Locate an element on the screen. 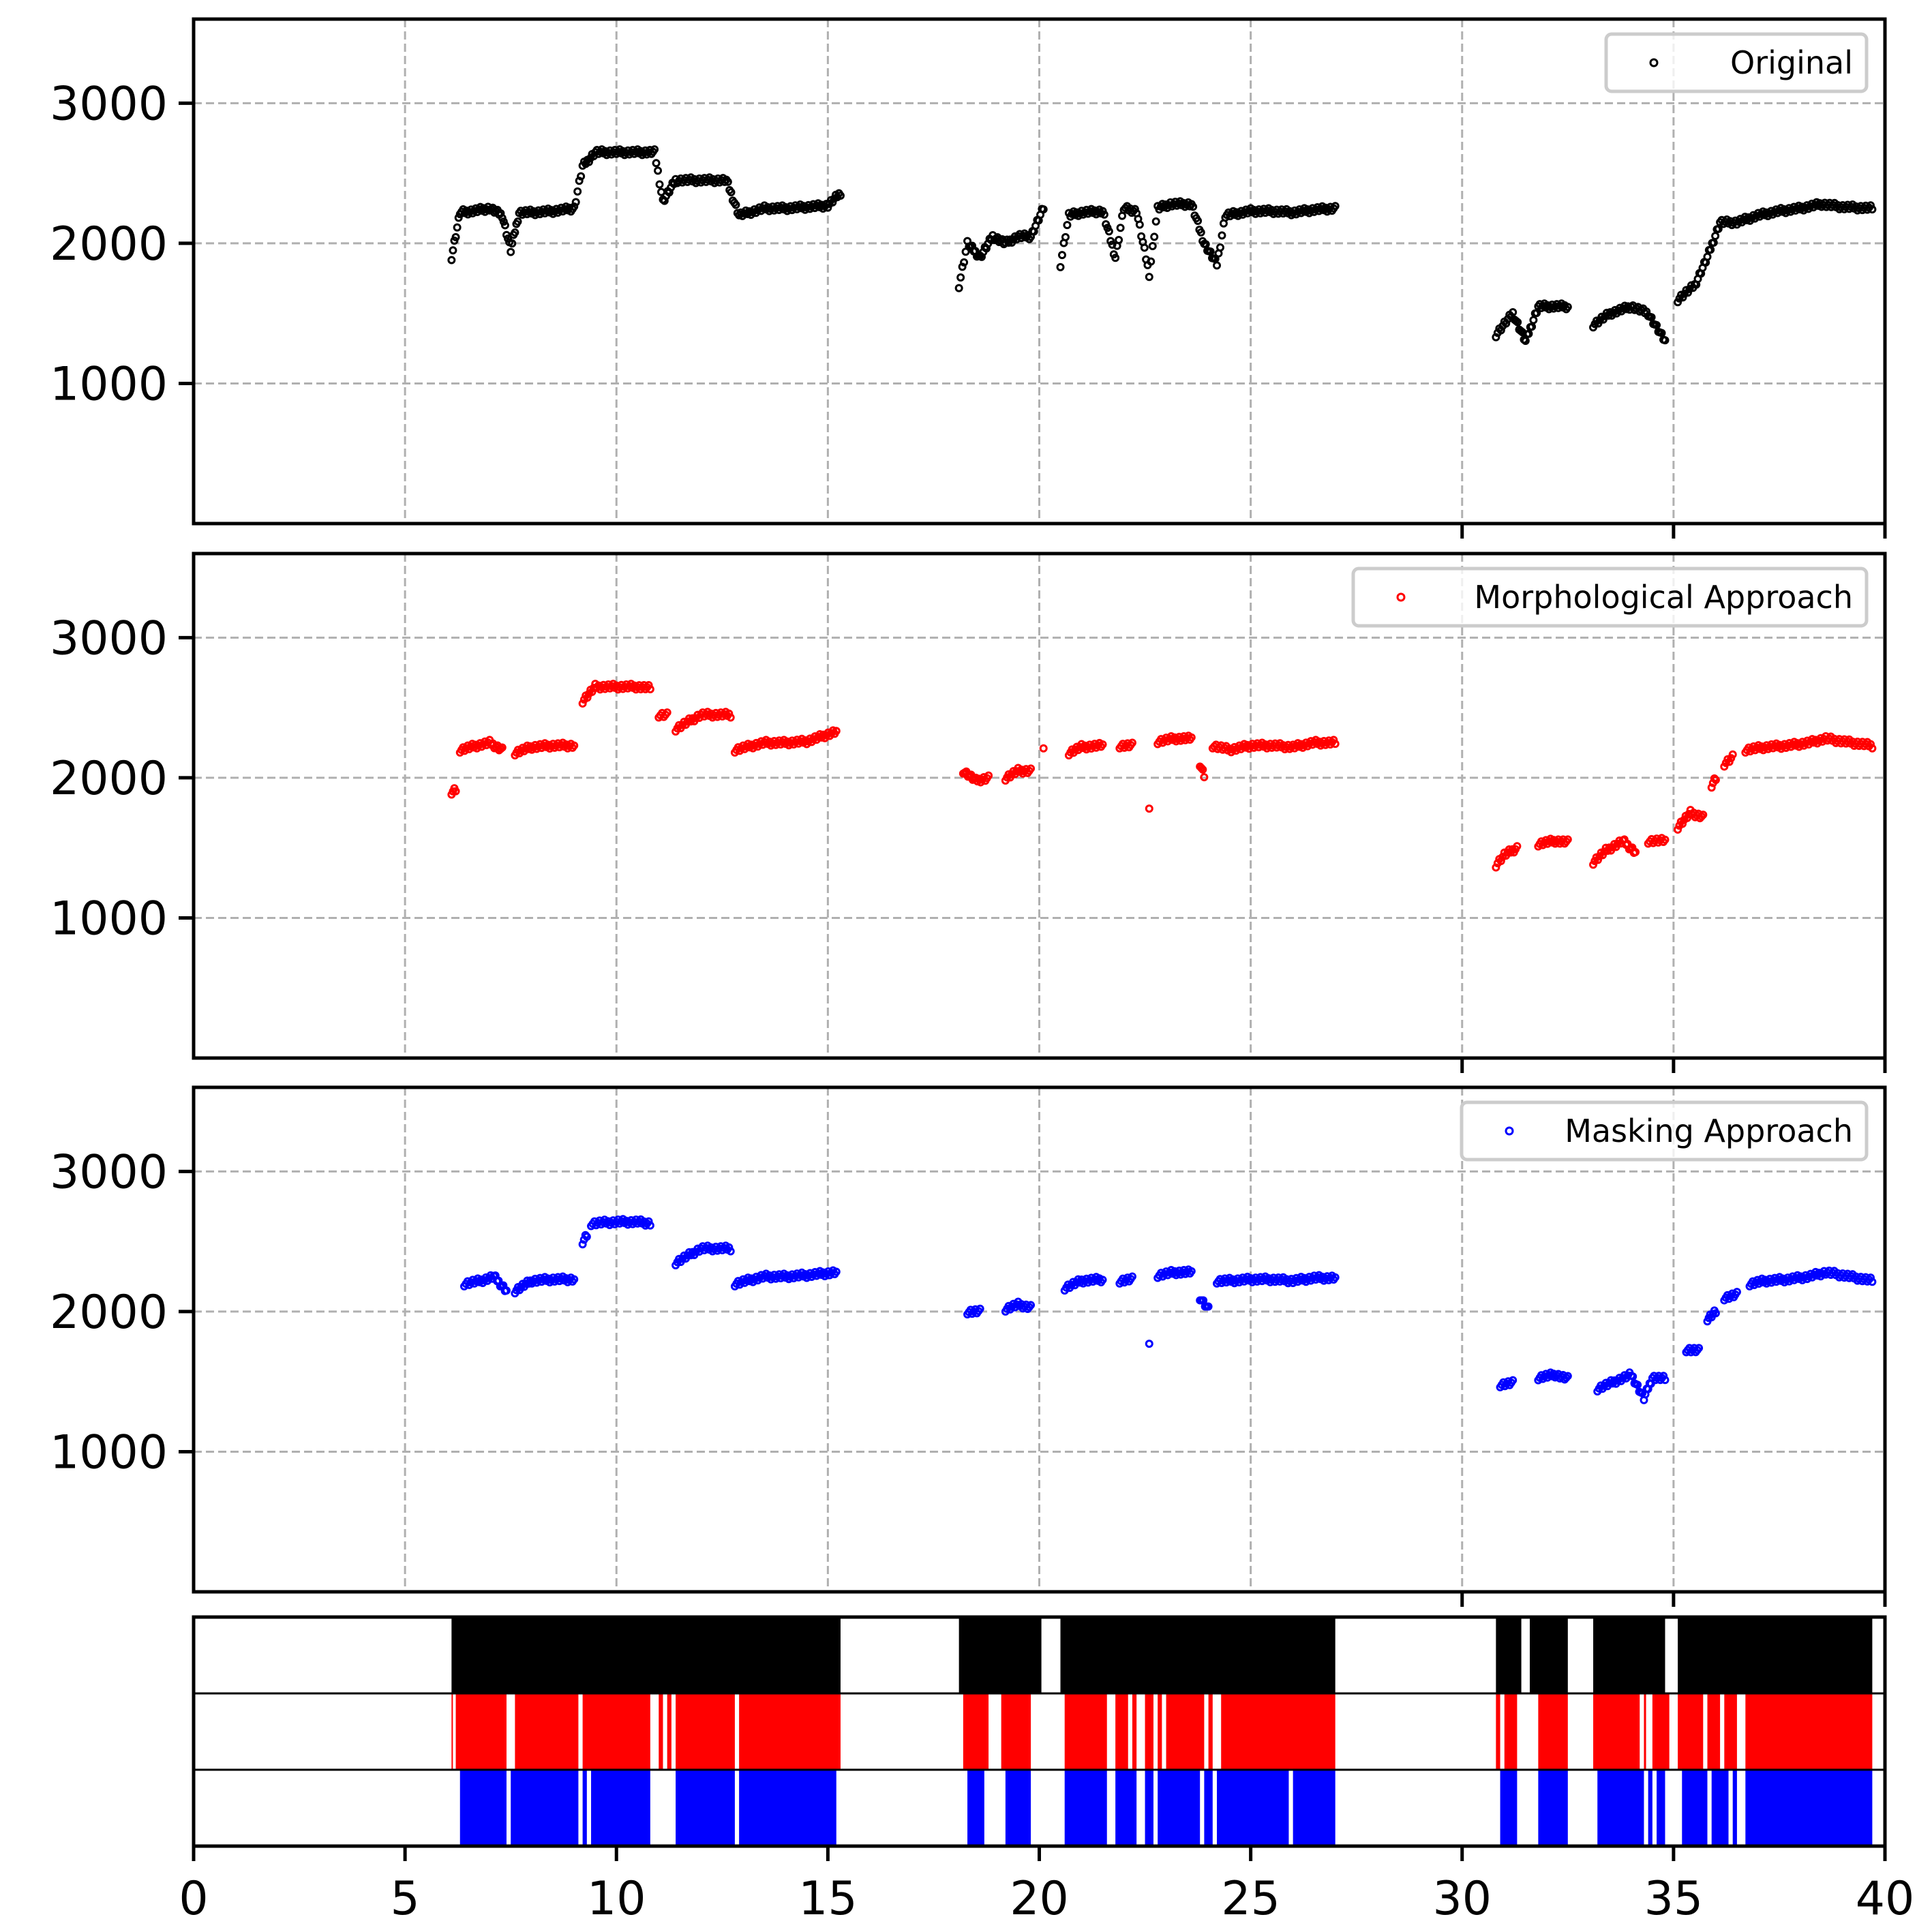 Image resolution: width=1932 pixels, height=1932 pixels. legend-box is located at coordinates (1665, 1131).